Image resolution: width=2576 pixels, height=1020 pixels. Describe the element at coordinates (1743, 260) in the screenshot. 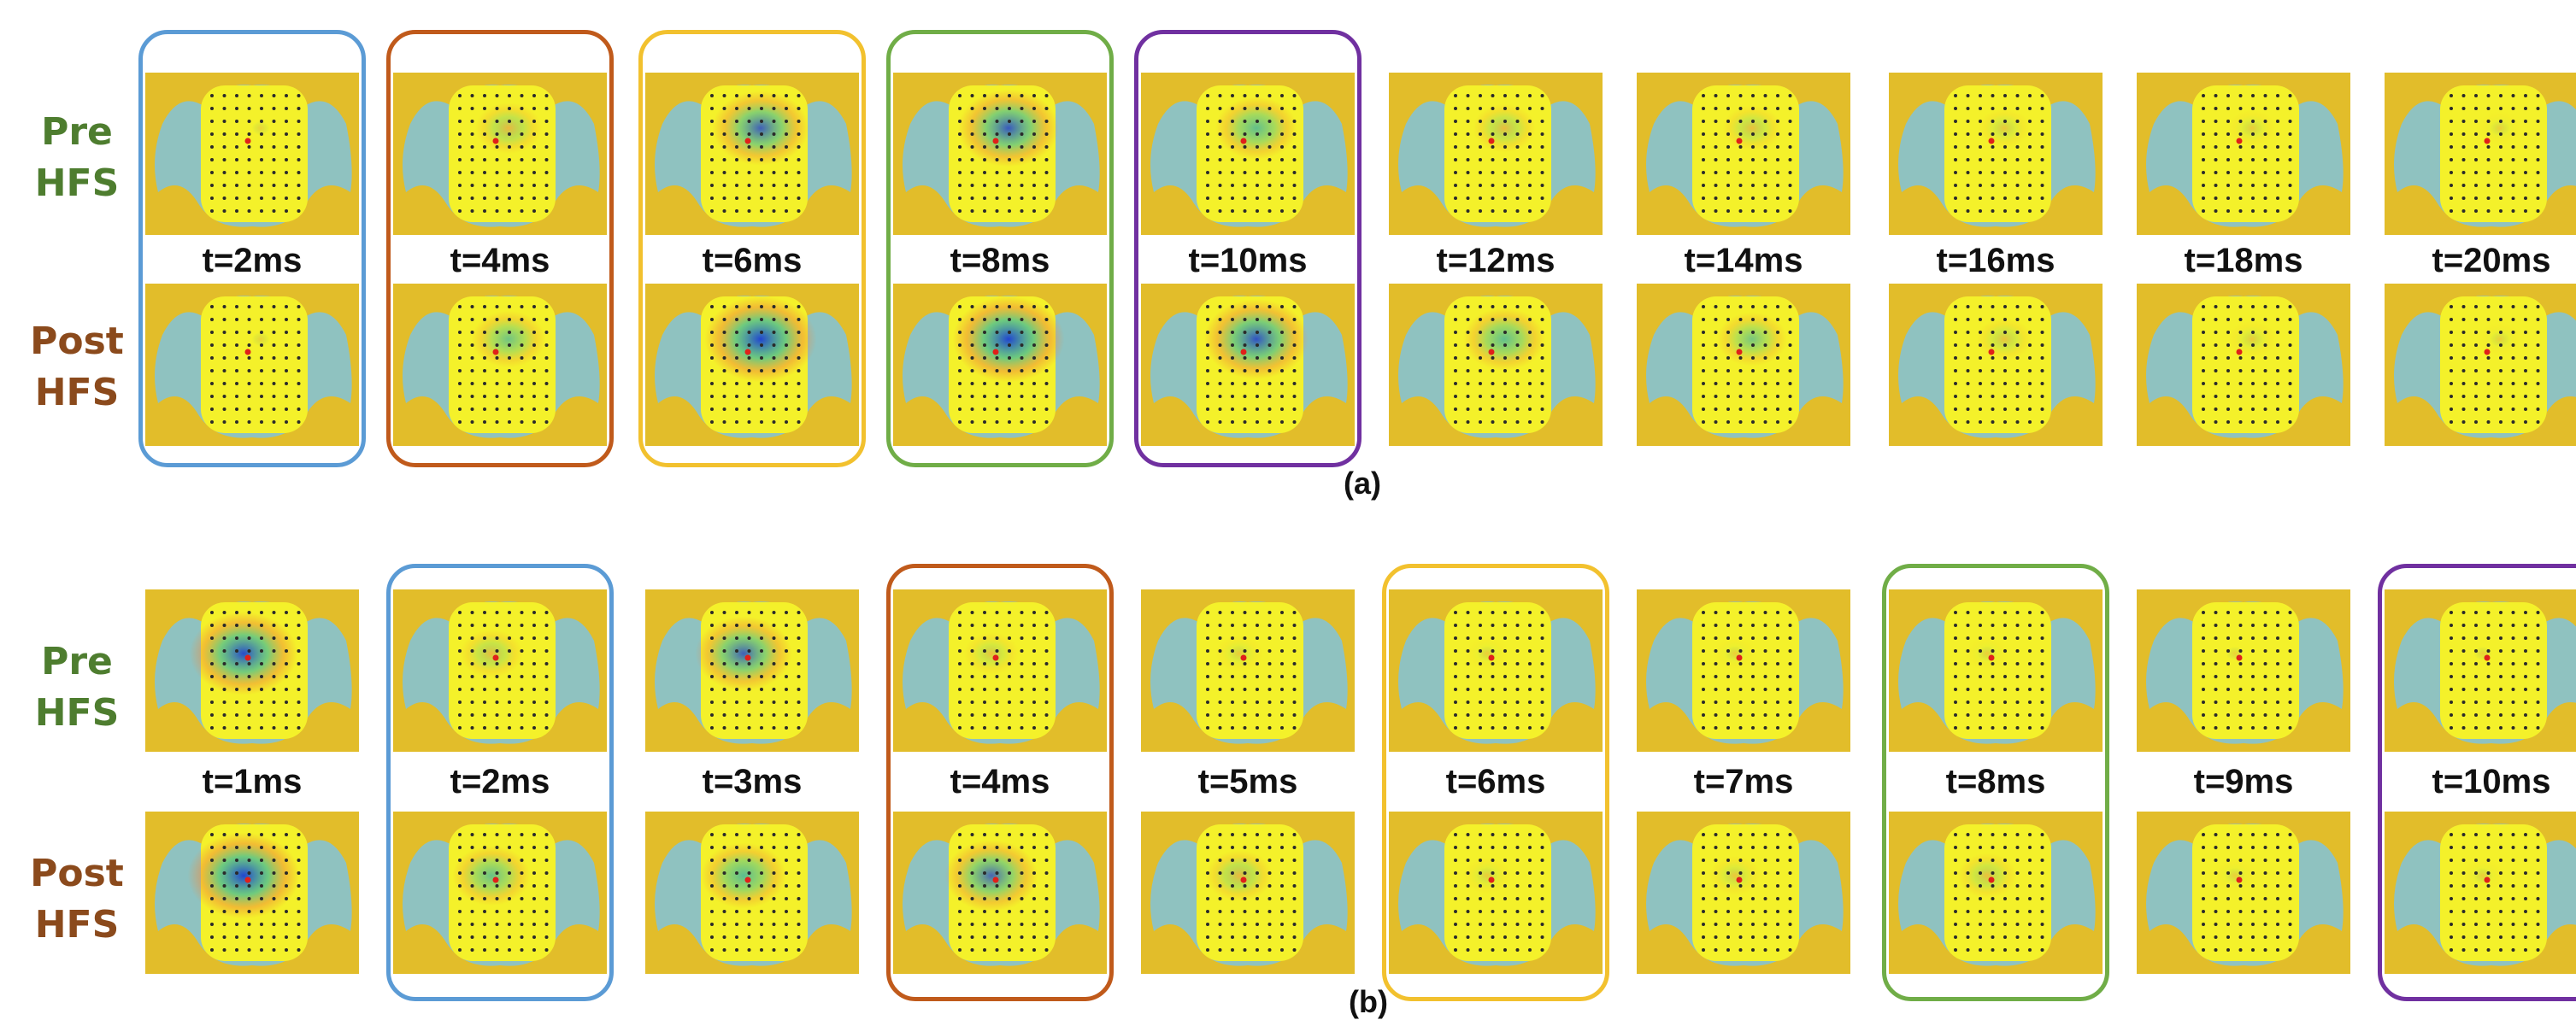

I see `time-label: t=14ms` at that location.